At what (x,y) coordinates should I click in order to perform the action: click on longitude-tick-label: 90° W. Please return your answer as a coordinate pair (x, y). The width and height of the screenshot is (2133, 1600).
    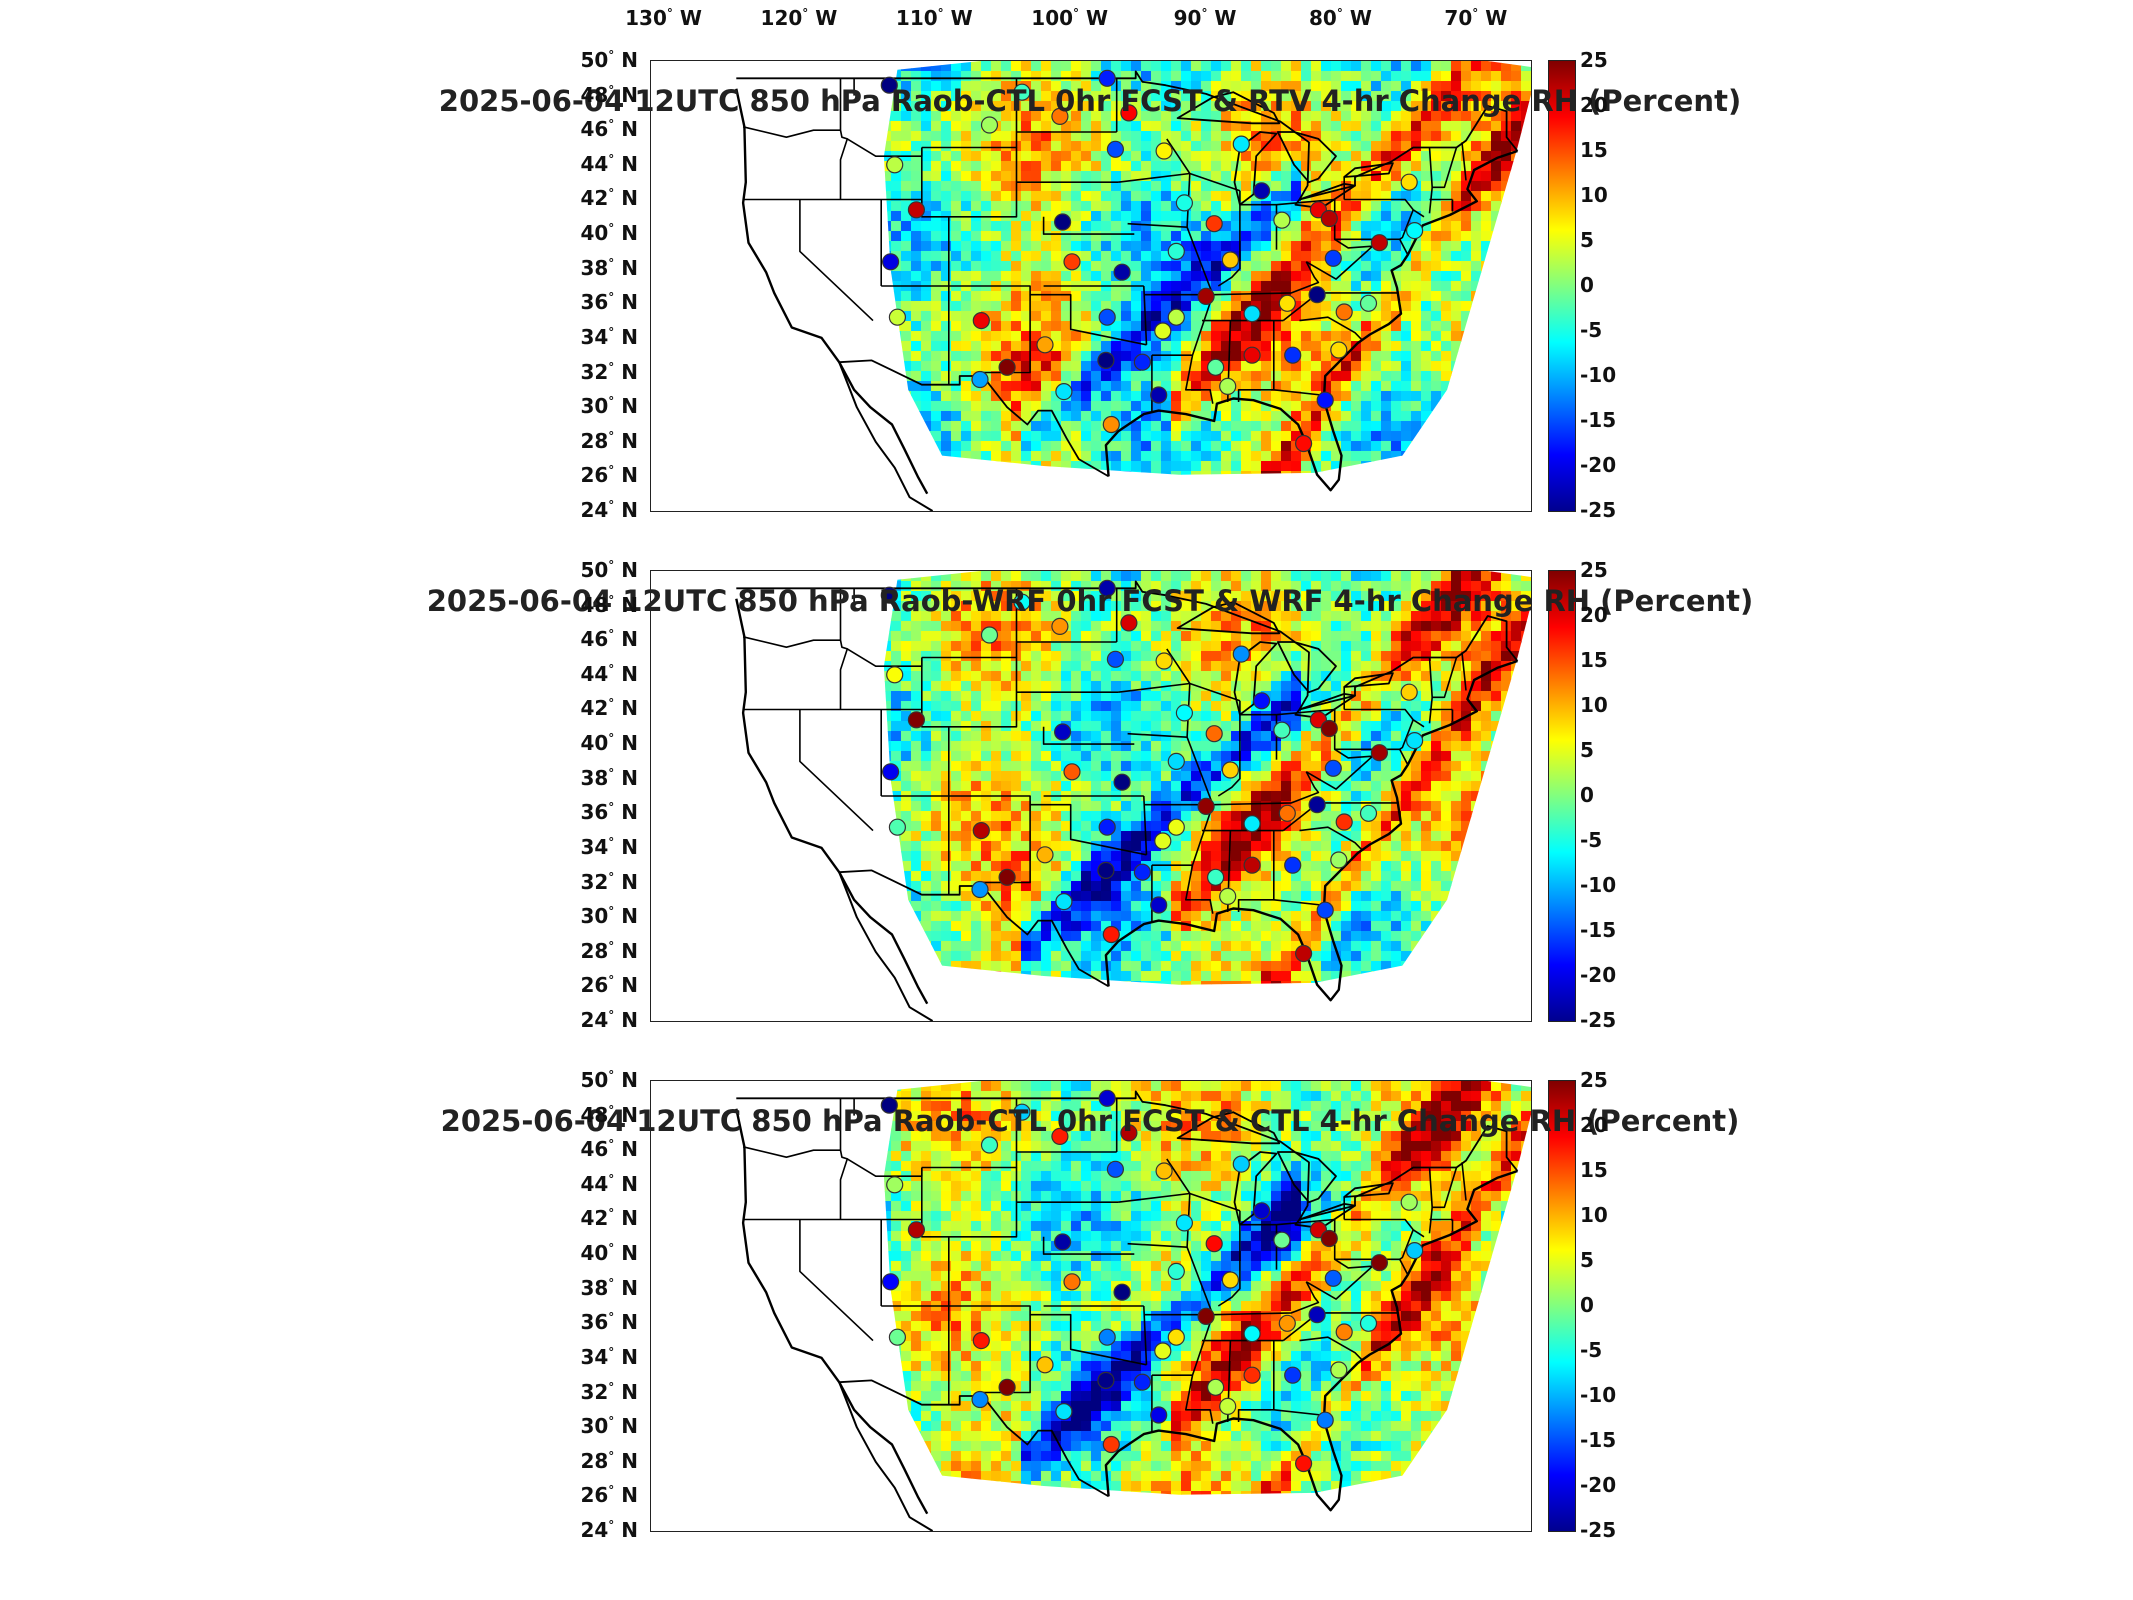
    Looking at the image, I should click on (1205, 18).